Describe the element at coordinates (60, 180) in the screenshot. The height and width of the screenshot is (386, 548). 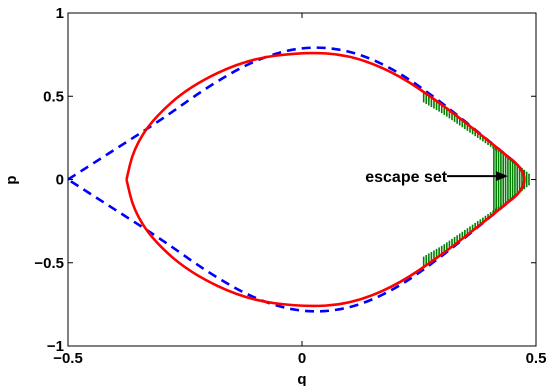
I see `y-tick-label: 0` at that location.